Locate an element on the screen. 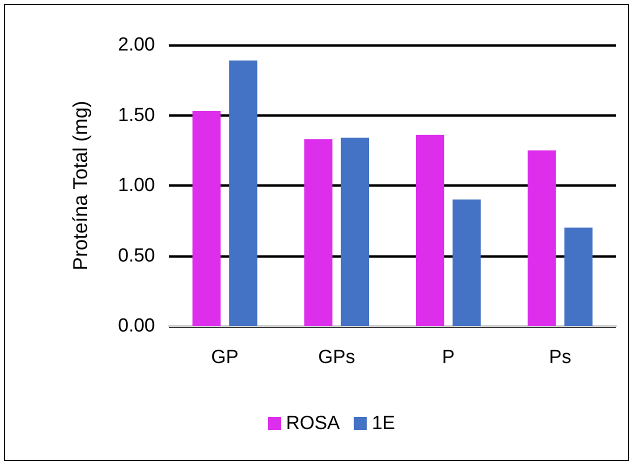 The width and height of the screenshot is (635, 466). legend-label: ROSA is located at coordinates (313, 423).